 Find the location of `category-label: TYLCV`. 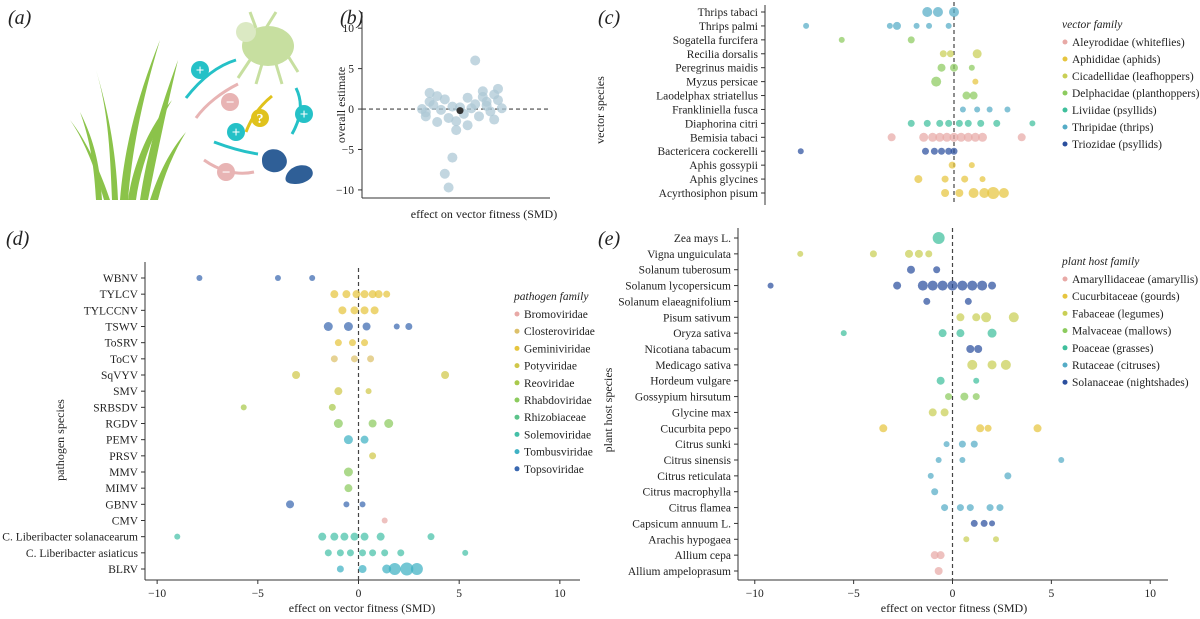

category-label: TYLCV is located at coordinates (119, 295).